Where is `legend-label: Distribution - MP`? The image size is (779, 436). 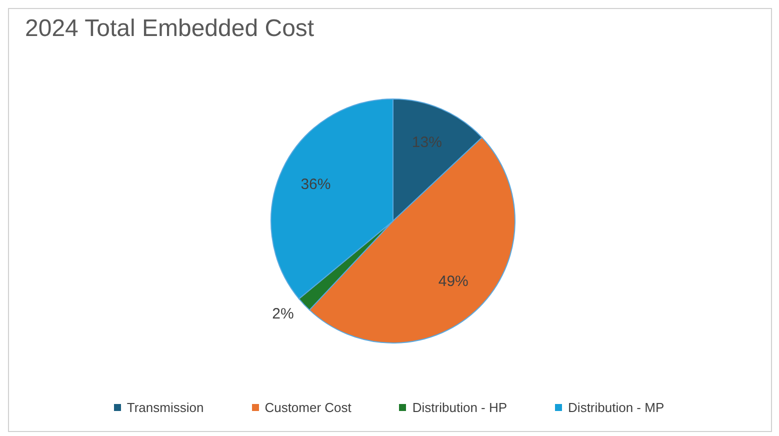 legend-label: Distribution - MP is located at coordinates (615, 407).